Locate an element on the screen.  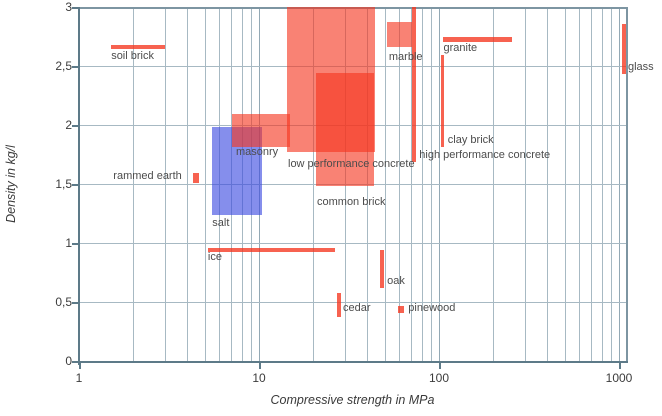
y-axis-title: Density in kg/l is located at coordinates (11, 184).